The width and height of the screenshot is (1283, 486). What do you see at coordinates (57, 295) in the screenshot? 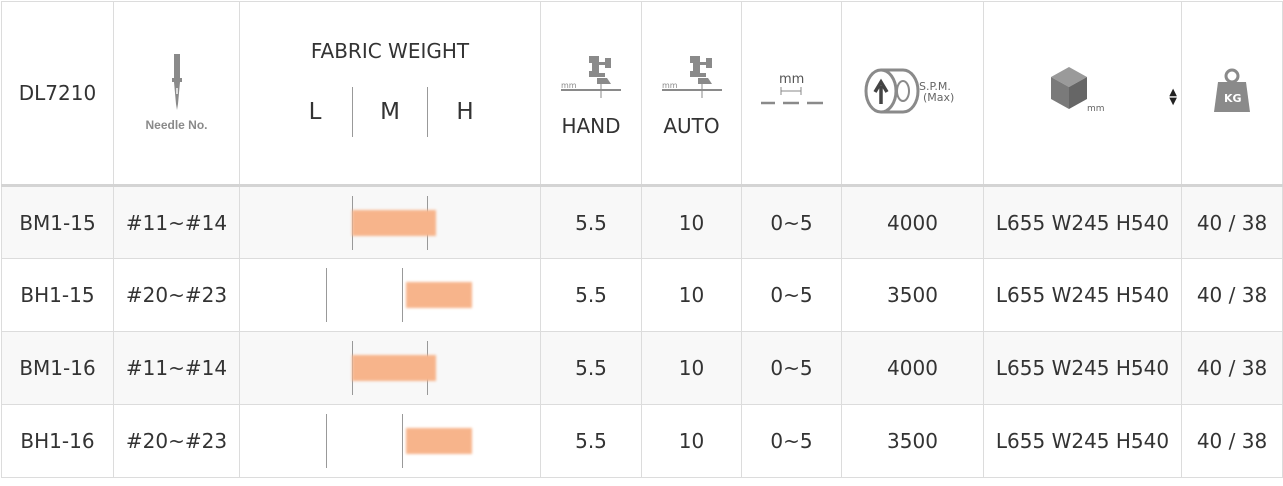
I see `model-cell: BH1-15` at bounding box center [57, 295].